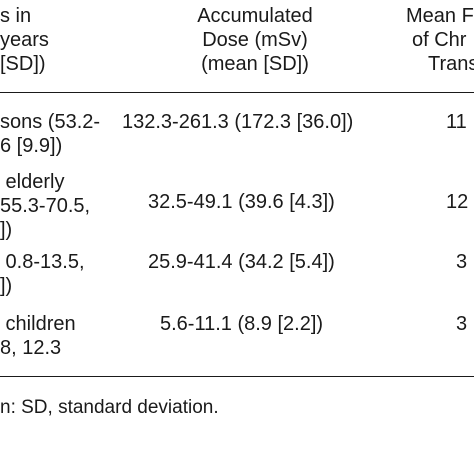  What do you see at coordinates (50, 122) in the screenshot?
I see `row1-col1-line1: sons (53.2-` at bounding box center [50, 122].